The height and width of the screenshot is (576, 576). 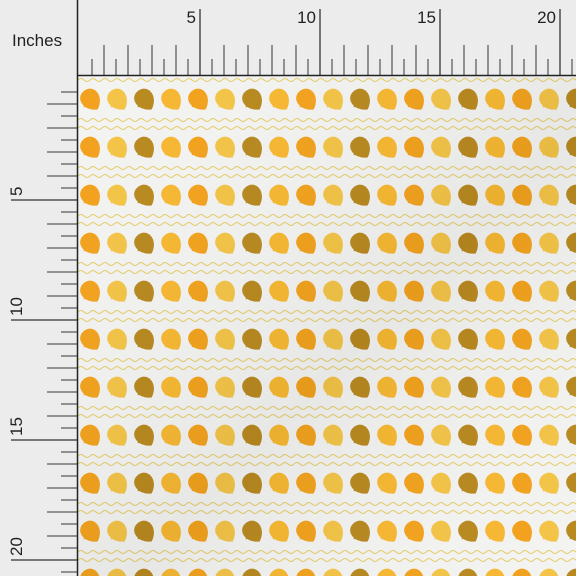 I want to click on left-ruler-label: 15, so click(x=16, y=426).